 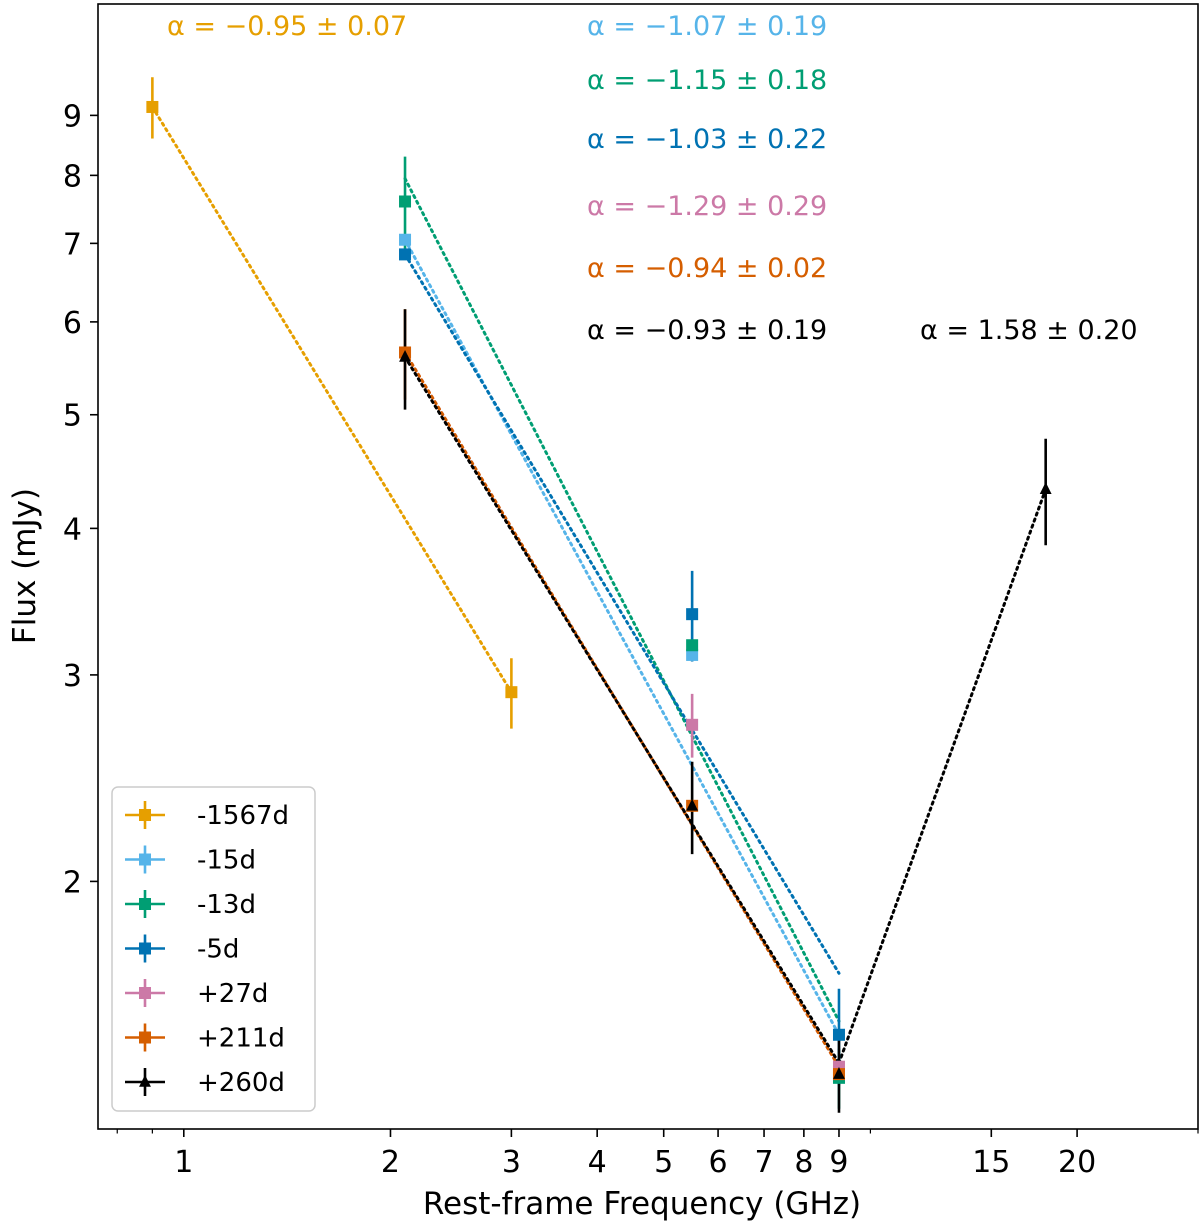 What do you see at coordinates (72, 529) in the screenshot?
I see `y-tick-label: 4` at bounding box center [72, 529].